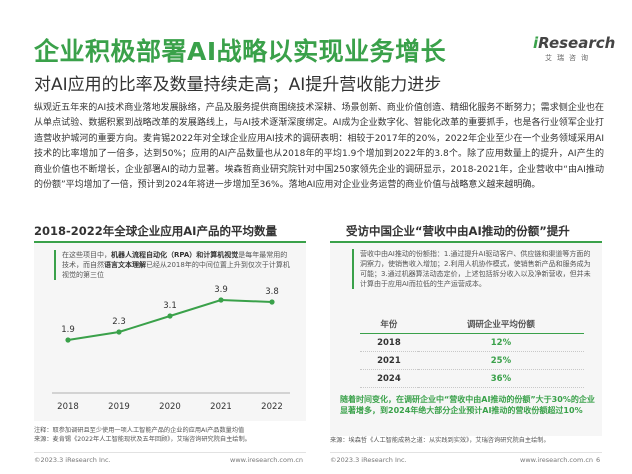  I want to click on line-chart: 1.9 2018 2.3 2019 3.1 2020 3.9 2021 3.8 2022, so click(171, 348).